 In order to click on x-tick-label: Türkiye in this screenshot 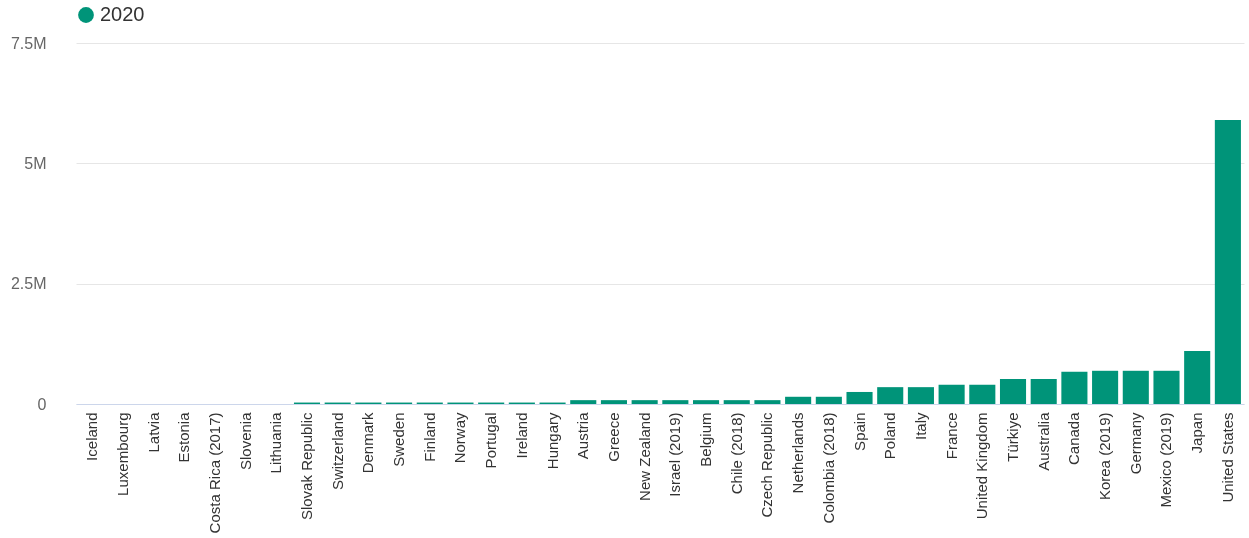, I will do `click(1013, 437)`.